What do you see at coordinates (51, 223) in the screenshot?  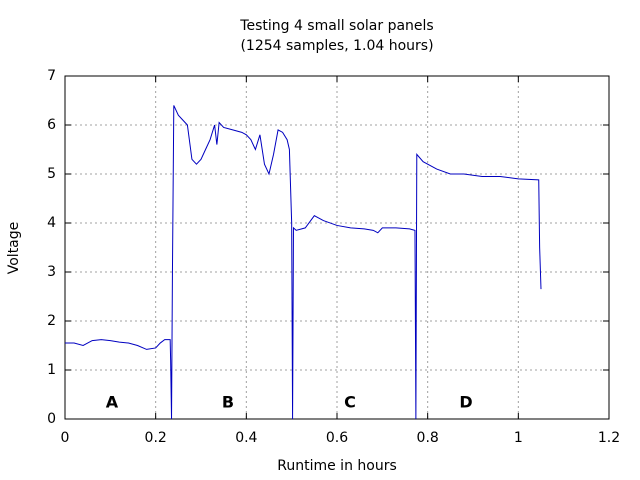 I see `y-tick-label: 4` at bounding box center [51, 223].